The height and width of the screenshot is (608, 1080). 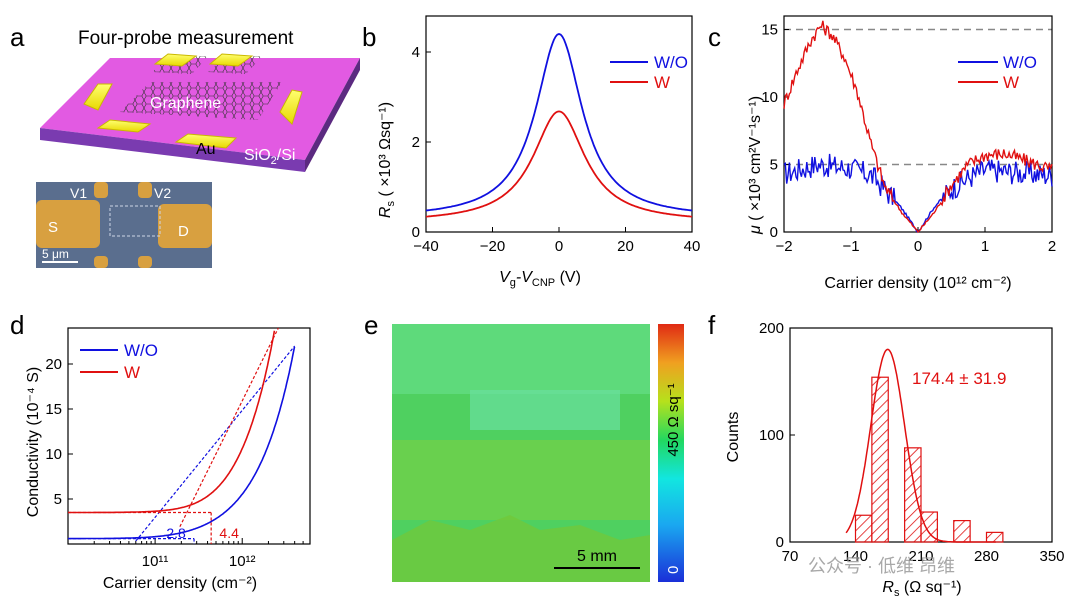 I want to click on chart-d-ytick-label: 5, so click(x=58, y=499).